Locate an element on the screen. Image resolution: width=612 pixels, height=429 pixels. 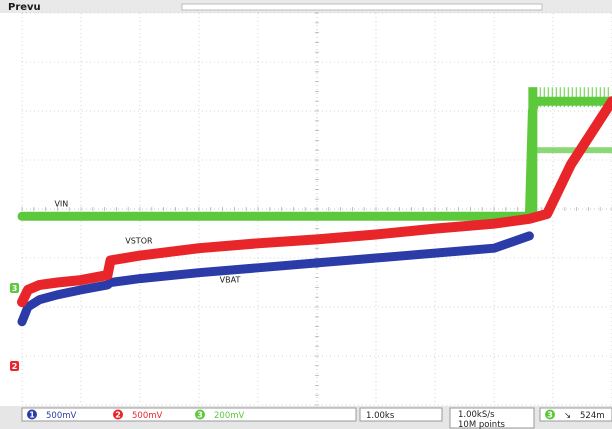
ch3-marker-label: 3 is located at coordinates (15, 288).